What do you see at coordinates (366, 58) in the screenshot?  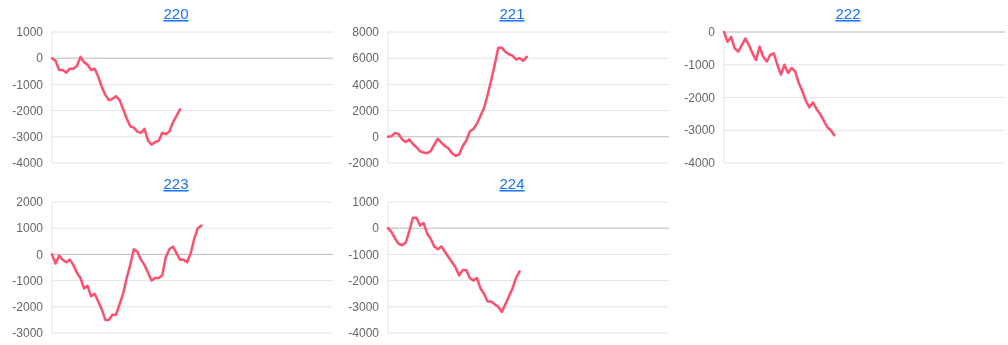 I see `y-tick-label: 6000` at bounding box center [366, 58].